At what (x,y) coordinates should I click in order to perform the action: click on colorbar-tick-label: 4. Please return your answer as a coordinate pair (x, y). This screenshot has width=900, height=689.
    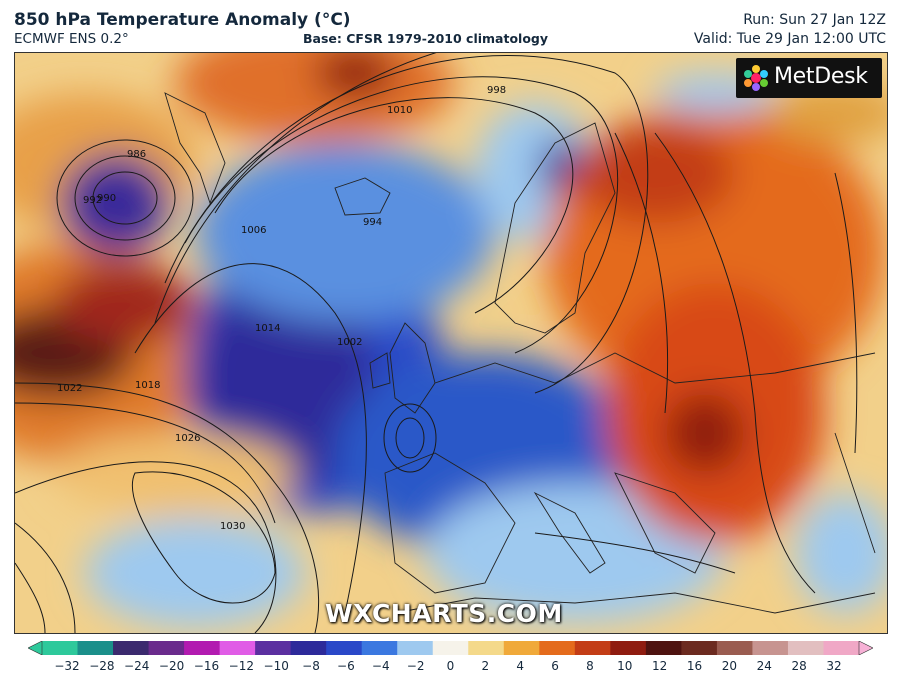
    Looking at the image, I should click on (520, 666).